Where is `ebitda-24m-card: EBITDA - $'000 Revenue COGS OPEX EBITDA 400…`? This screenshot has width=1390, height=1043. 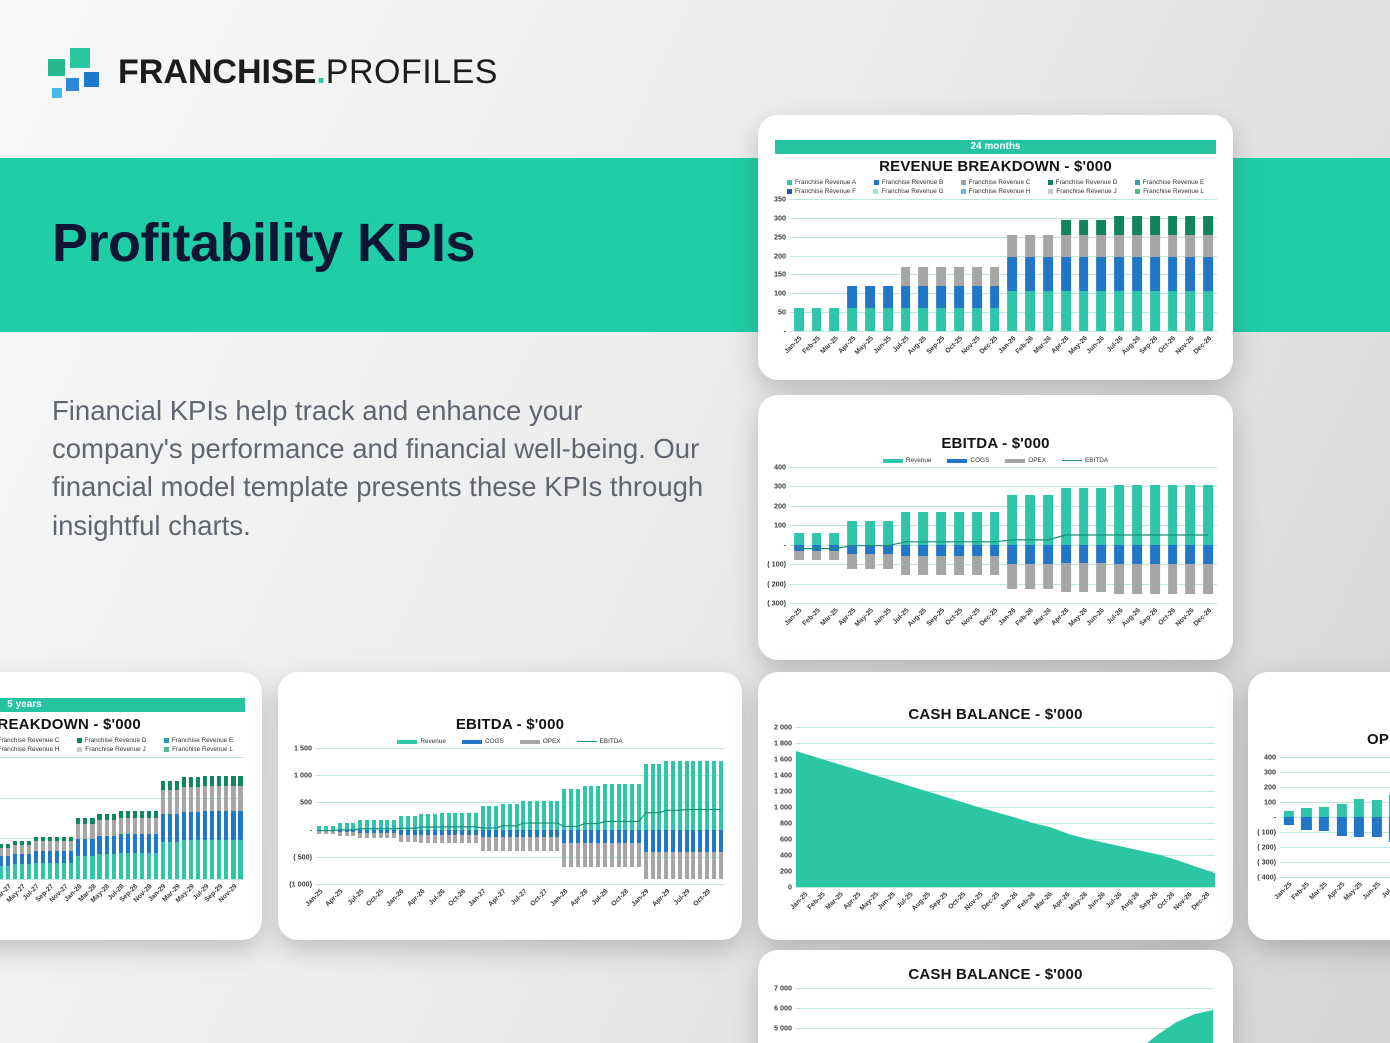
ebitda-24m-card: EBITDA - $'000 Revenue COGS OPEX EBITDA 400… is located at coordinates (995, 527).